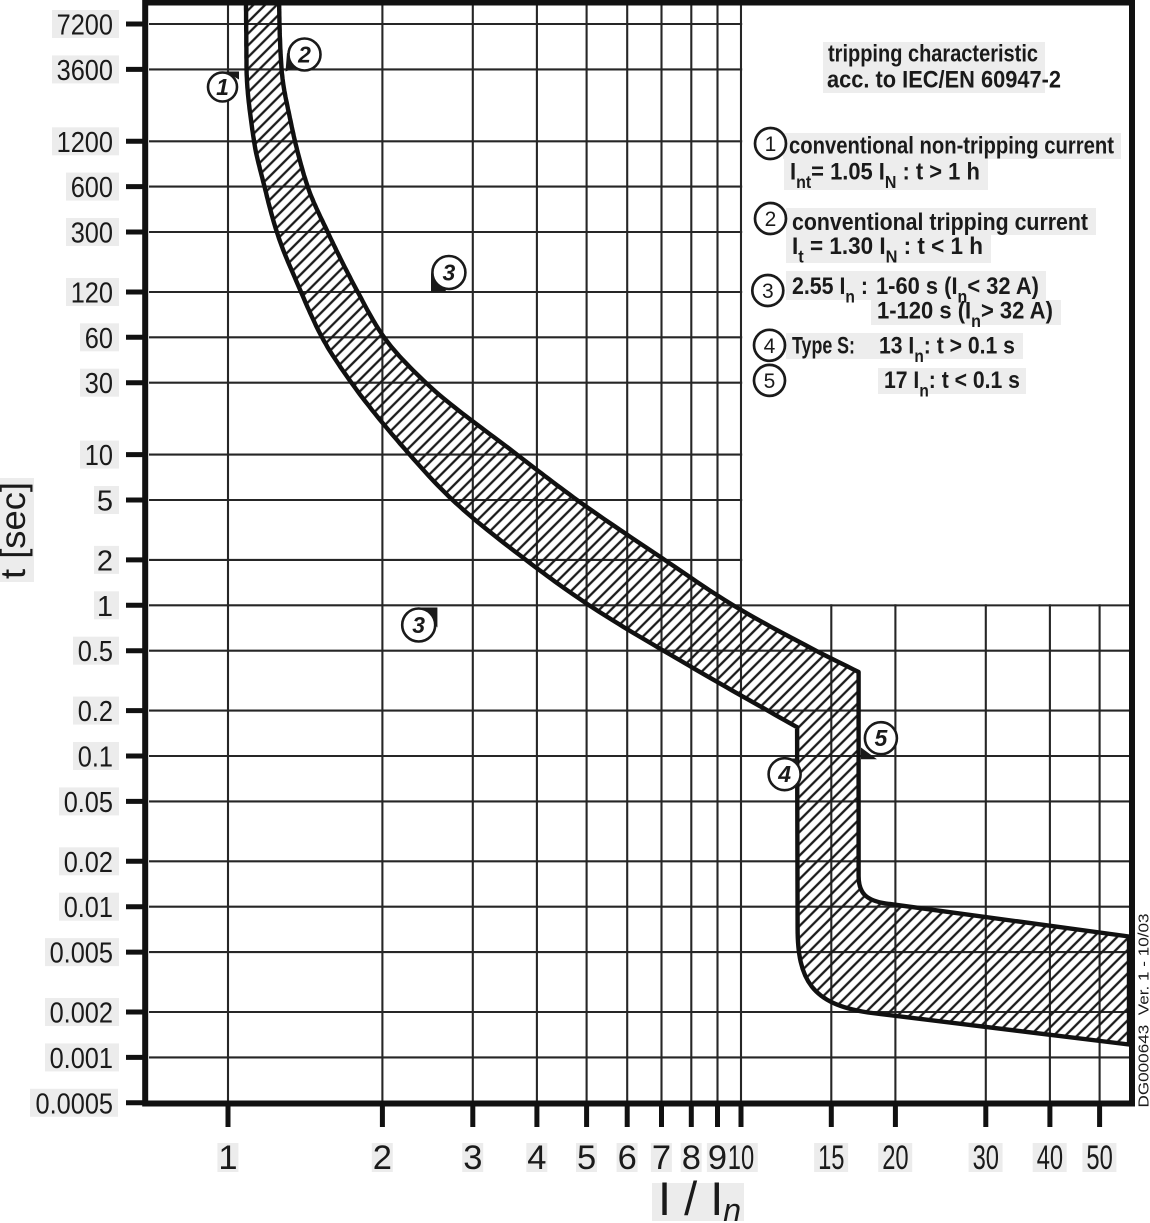 This screenshot has width=1150, height=1223. Describe the element at coordinates (944, 80) in the screenshot. I see `svg-text: acc. to IEC/EN 60947-2` at that location.